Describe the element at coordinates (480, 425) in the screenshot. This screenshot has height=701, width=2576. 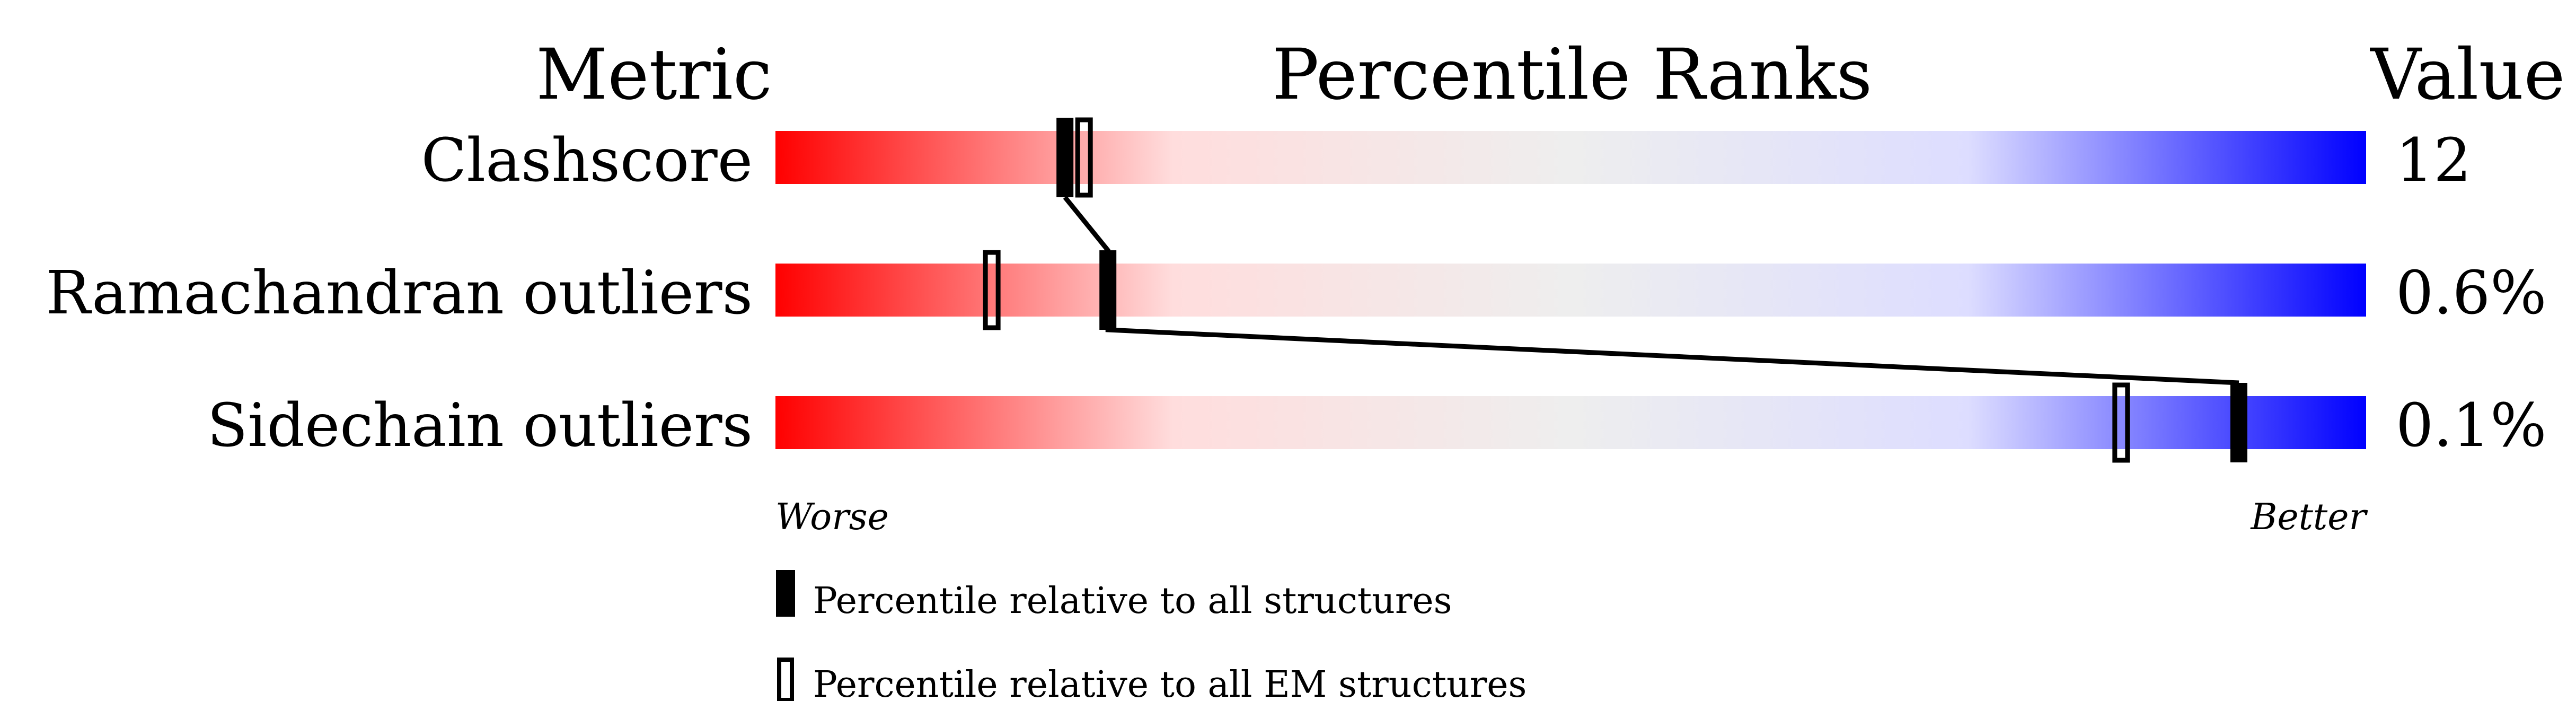
I see `metric-label: Sidechain outliers` at that location.